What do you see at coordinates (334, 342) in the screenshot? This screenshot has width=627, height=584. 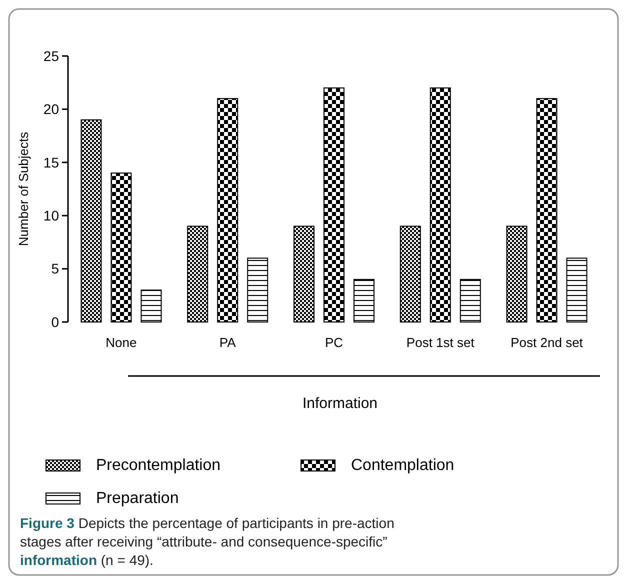 I see `x-tick-label: PC` at bounding box center [334, 342].